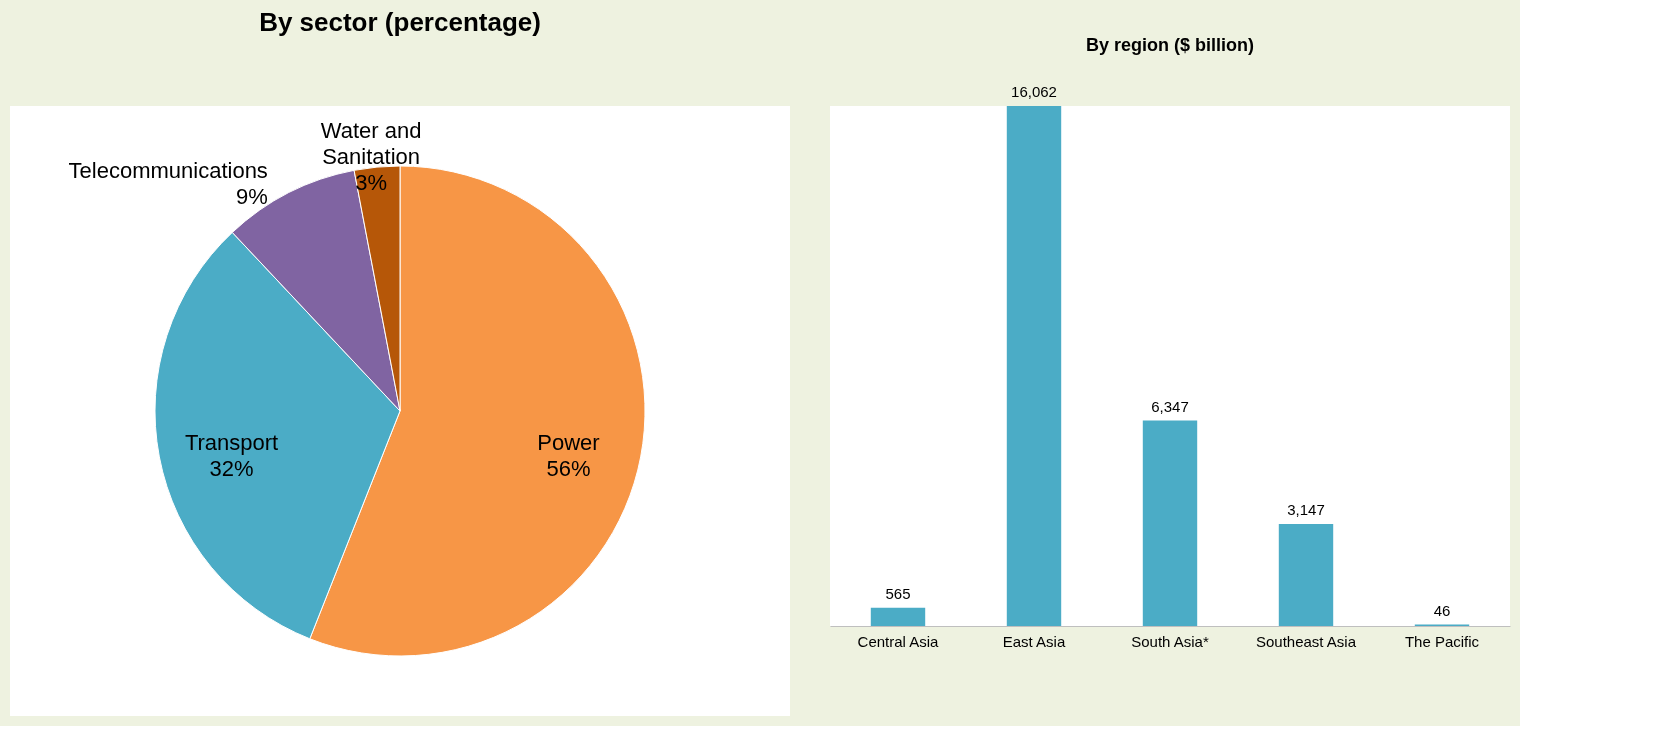 Image resolution: width=1660 pixels, height=729 pixels. Describe the element at coordinates (1442, 610) in the screenshot. I see `data-label: 46` at that location.